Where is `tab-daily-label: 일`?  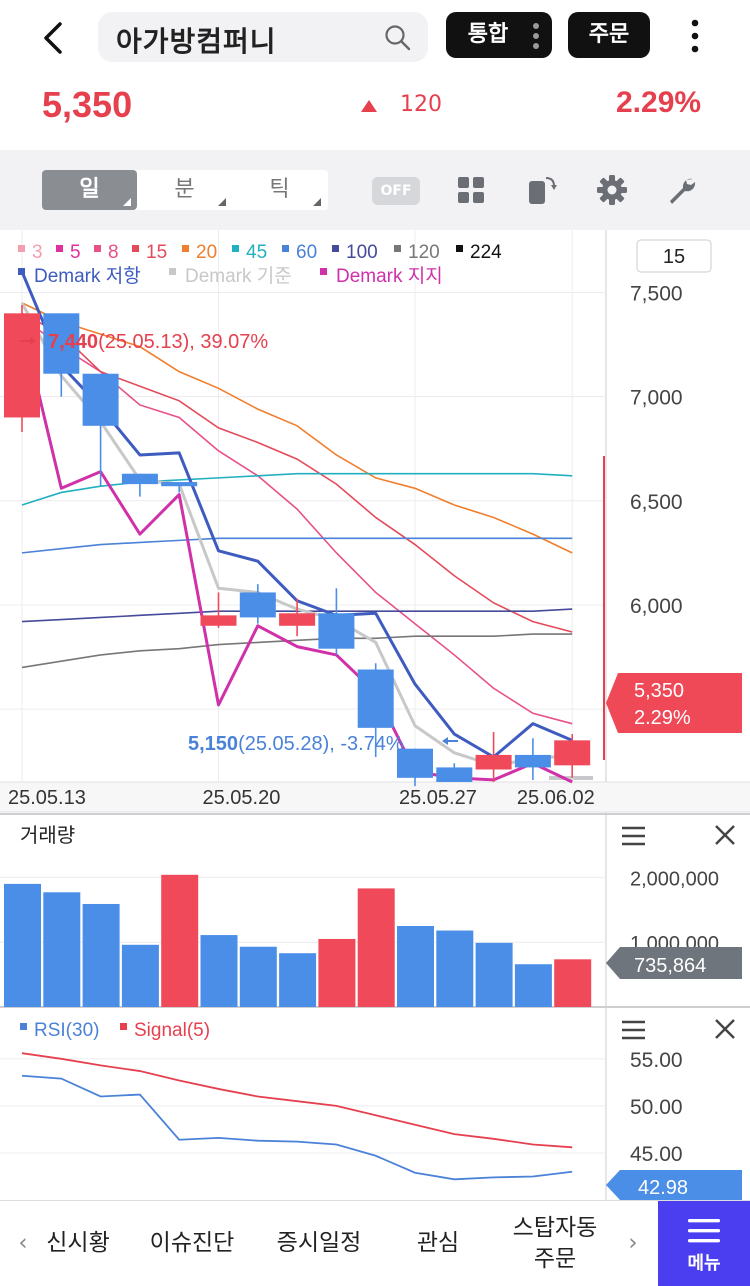 tab-daily-label: 일 is located at coordinates (89, 189).